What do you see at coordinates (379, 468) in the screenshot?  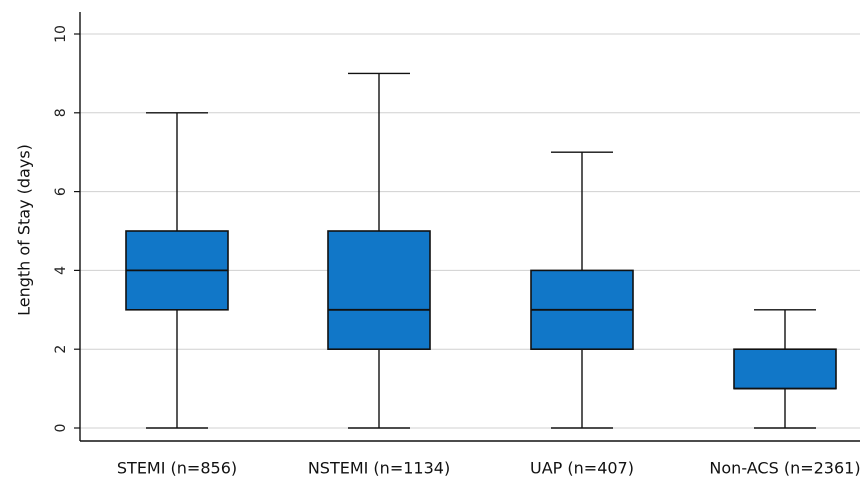 I see `category-label-2: NSTEMI (n=1134)` at bounding box center [379, 468].